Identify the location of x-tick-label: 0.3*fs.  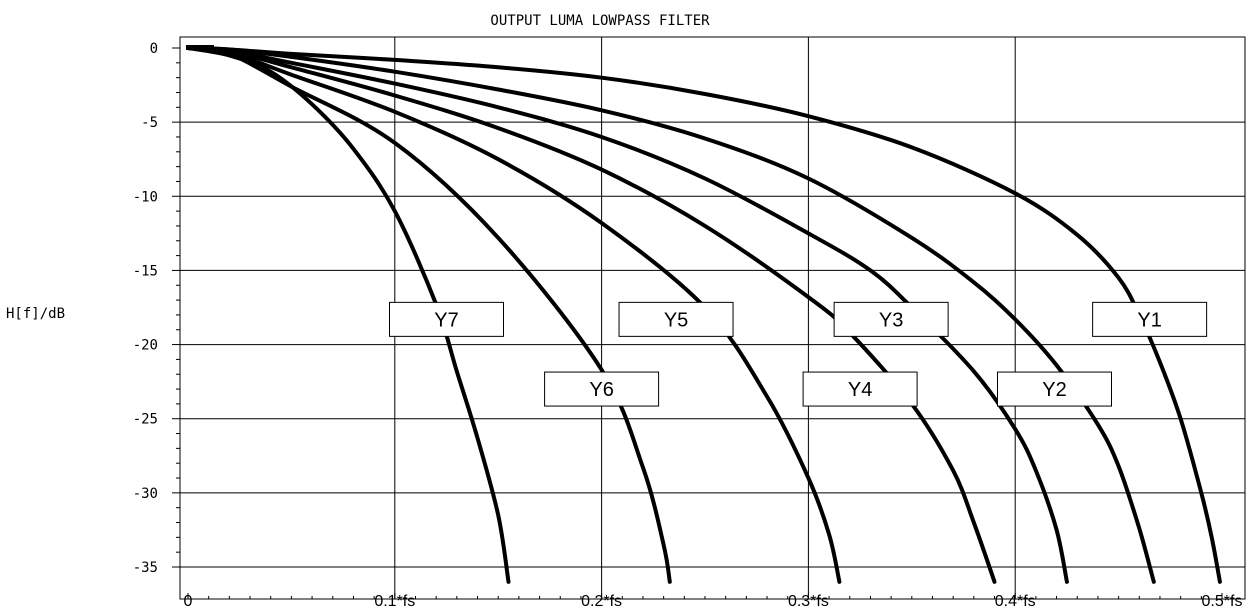
(808, 601).